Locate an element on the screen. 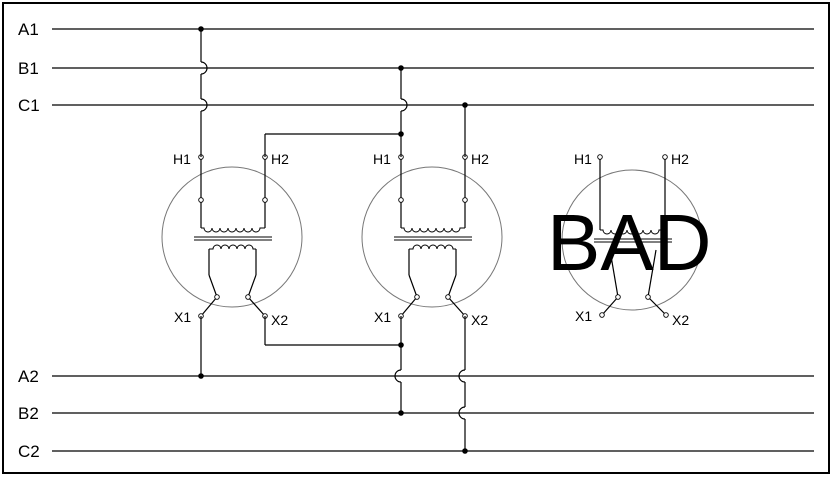  terminal-h1 is located at coordinates (600, 157).